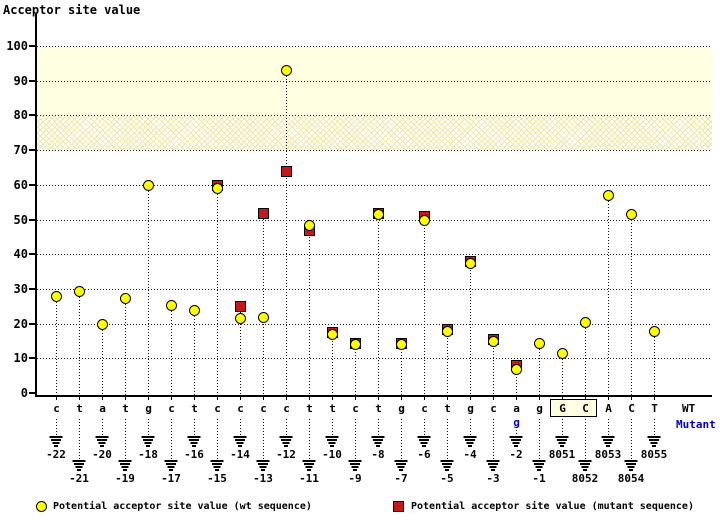 This screenshot has height=520, width=720. Describe the element at coordinates (309, 225) in the screenshot. I see `wt-point--11` at that location.